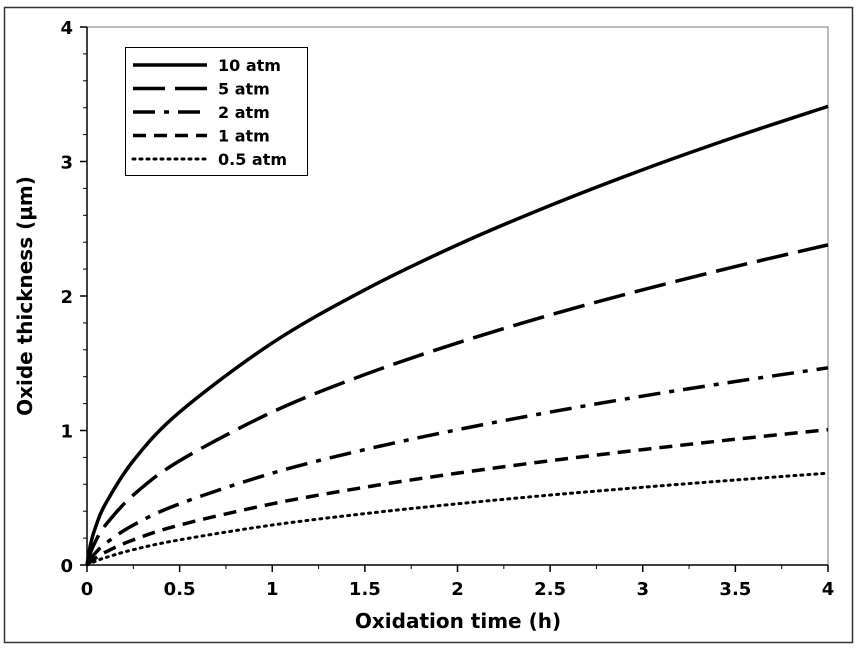  Describe the element at coordinates (25, 296) in the screenshot. I see `y-axis-label: Oxide thickness (µm)` at that location.